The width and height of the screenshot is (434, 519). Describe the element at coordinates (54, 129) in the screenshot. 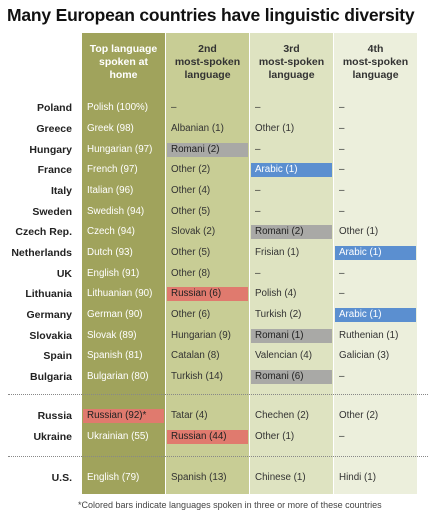

I see `row-country-label: Greece` at that location.